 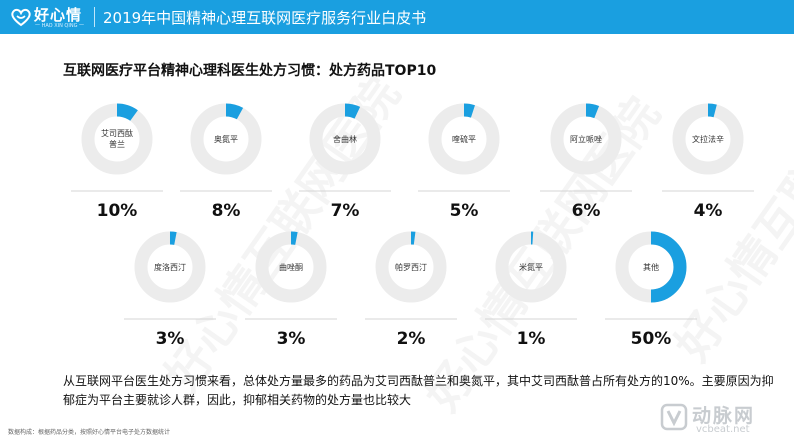 What do you see at coordinates (250, 71) in the screenshot?
I see `chart-title: 互联网医疗平台精神心理科医生处方习惯：处方药品TOP10` at bounding box center [250, 71].